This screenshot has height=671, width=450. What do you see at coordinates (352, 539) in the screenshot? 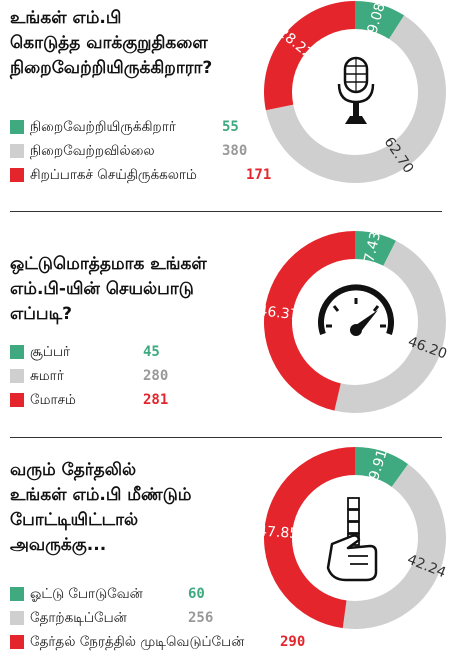
I see `hand-vote-icon` at bounding box center [352, 539].